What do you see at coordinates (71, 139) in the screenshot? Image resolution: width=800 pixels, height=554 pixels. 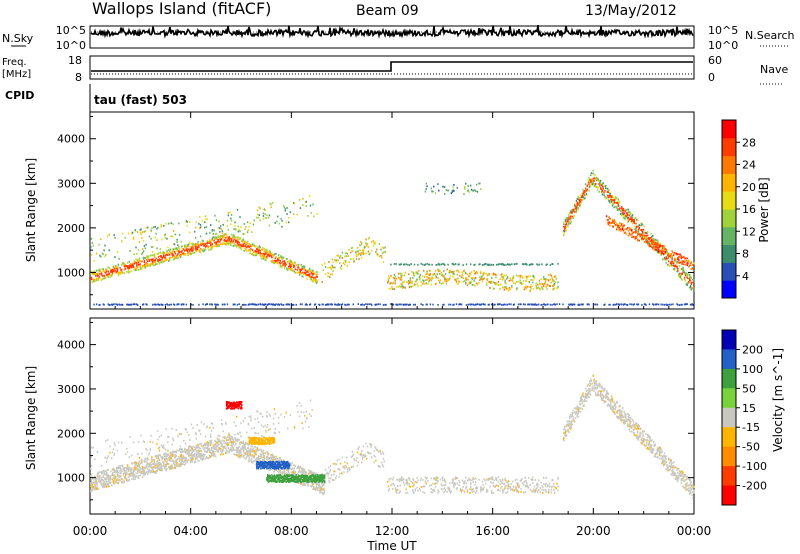 I see `ytick-label: 4000` at bounding box center [71, 139].